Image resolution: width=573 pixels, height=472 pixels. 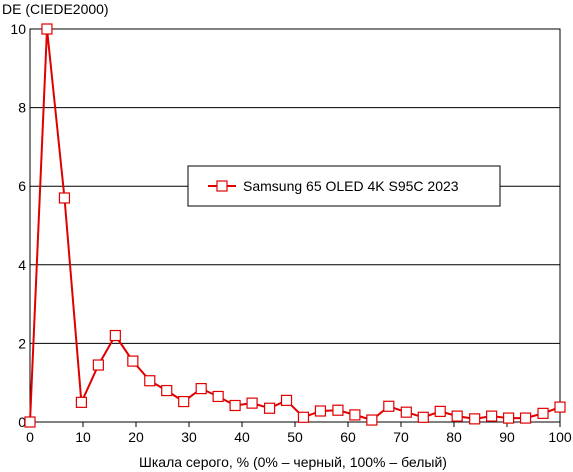 What do you see at coordinates (242, 437) in the screenshot?
I see `x-tick-label: 40` at bounding box center [242, 437].